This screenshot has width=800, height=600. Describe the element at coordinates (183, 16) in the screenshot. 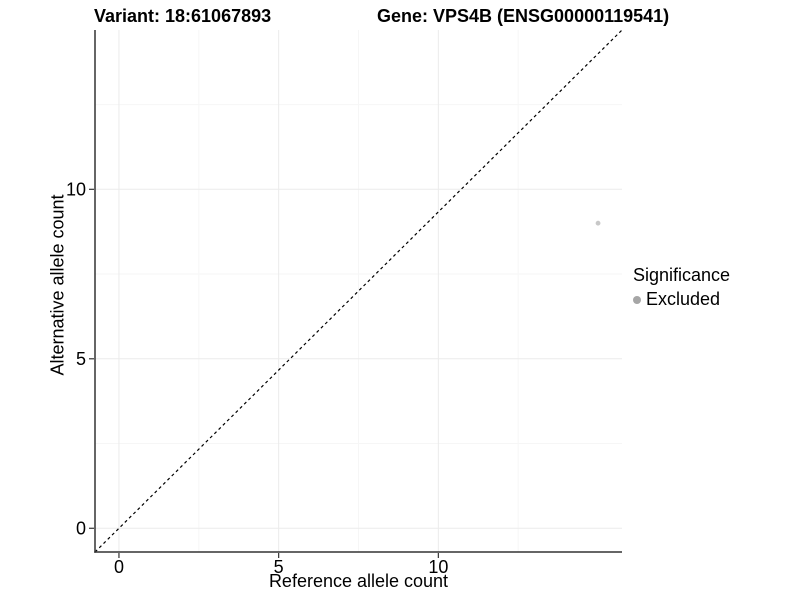

I see `plot-title-variant: Variant: 18:61067893` at that location.